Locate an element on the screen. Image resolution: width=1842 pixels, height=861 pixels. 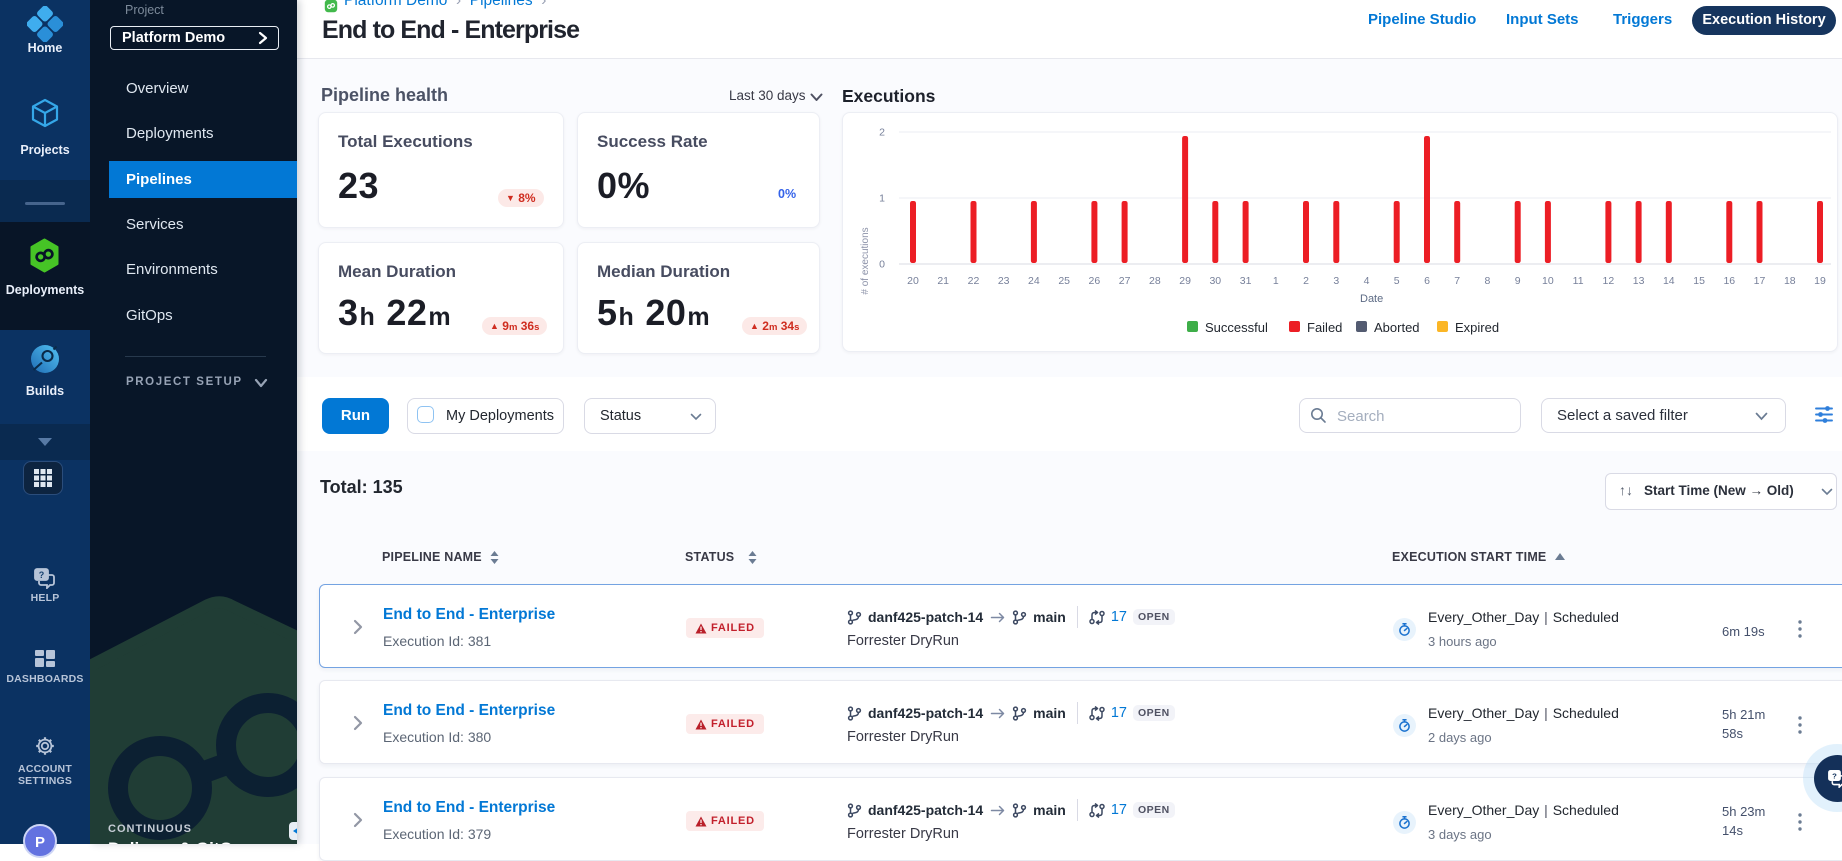
svg-text: 18 is located at coordinates (1790, 281).